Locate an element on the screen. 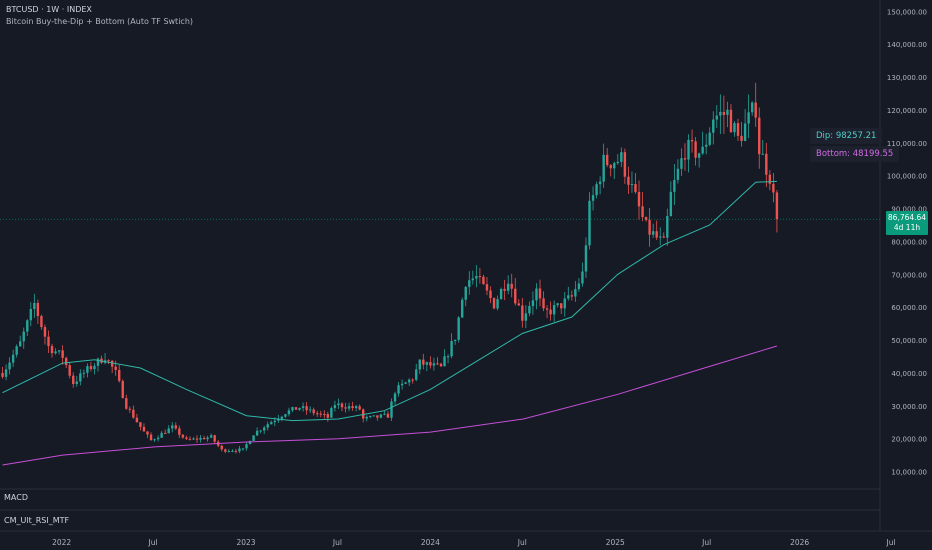 Image resolution: width=932 pixels, height=550 pixels. y-tick-label: 30,000.00 is located at coordinates (909, 407).